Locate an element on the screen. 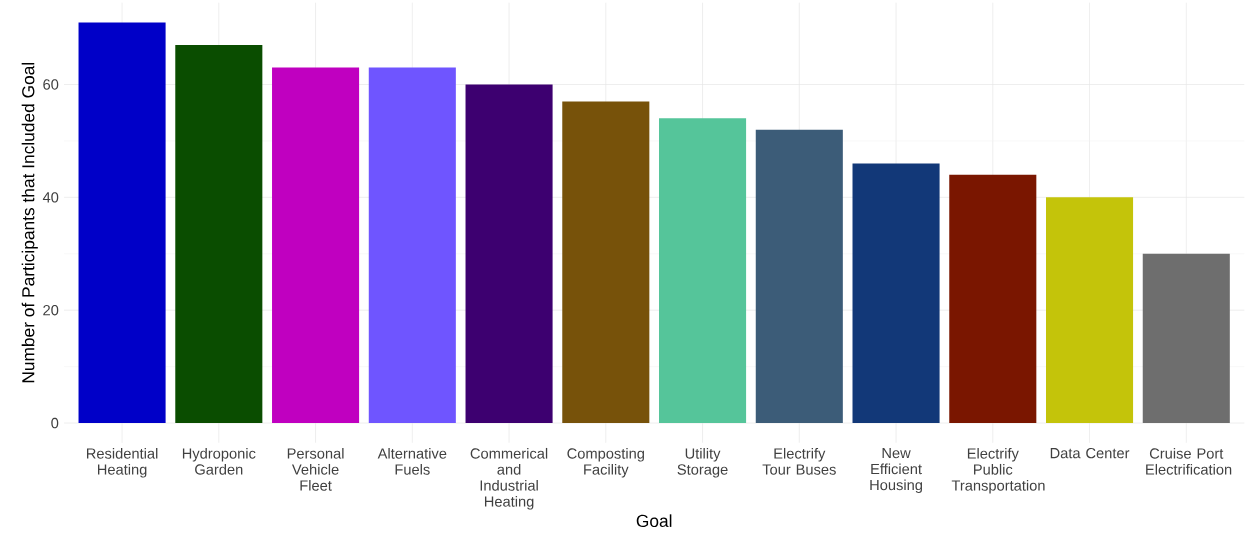 This screenshot has height=560, width=1247. x-tick-label: Cruise Port Electrification is located at coordinates (1189, 461).